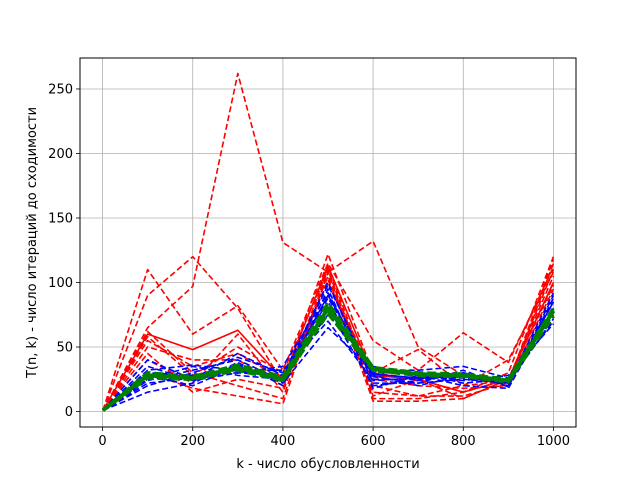  What do you see at coordinates (192, 441) in the screenshot?
I see `x-tick-label: 200` at bounding box center [192, 441].